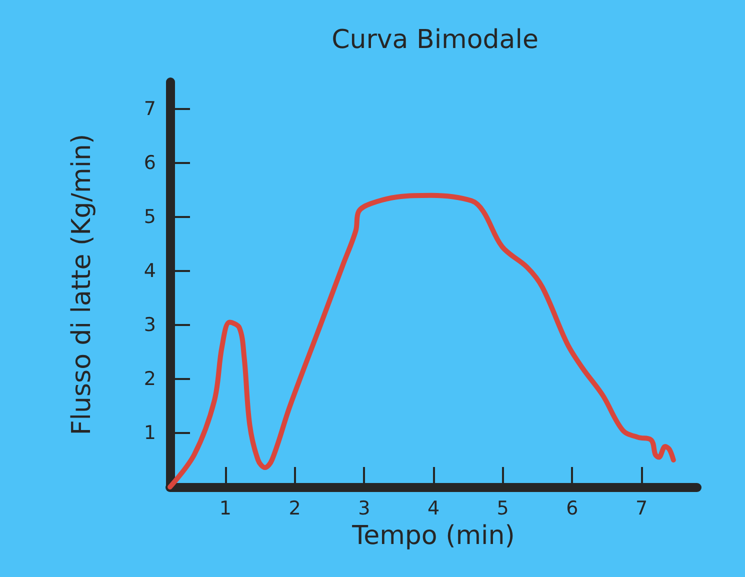 The image size is (745, 577). I want to click on y-tick-label: 3, so click(150, 325).